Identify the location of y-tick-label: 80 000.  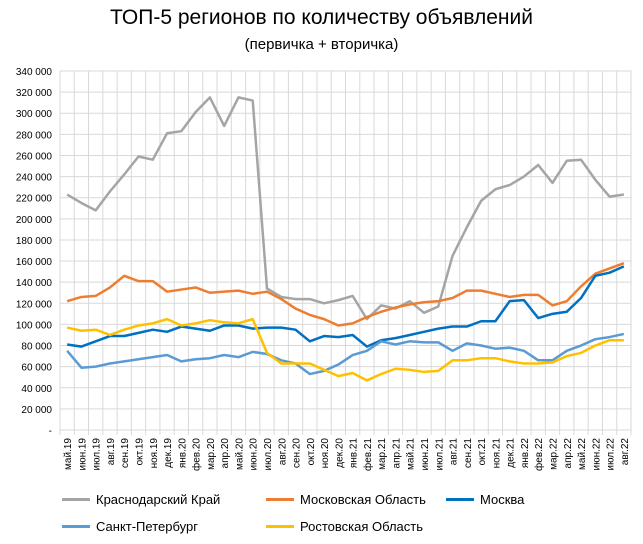
(36, 347).